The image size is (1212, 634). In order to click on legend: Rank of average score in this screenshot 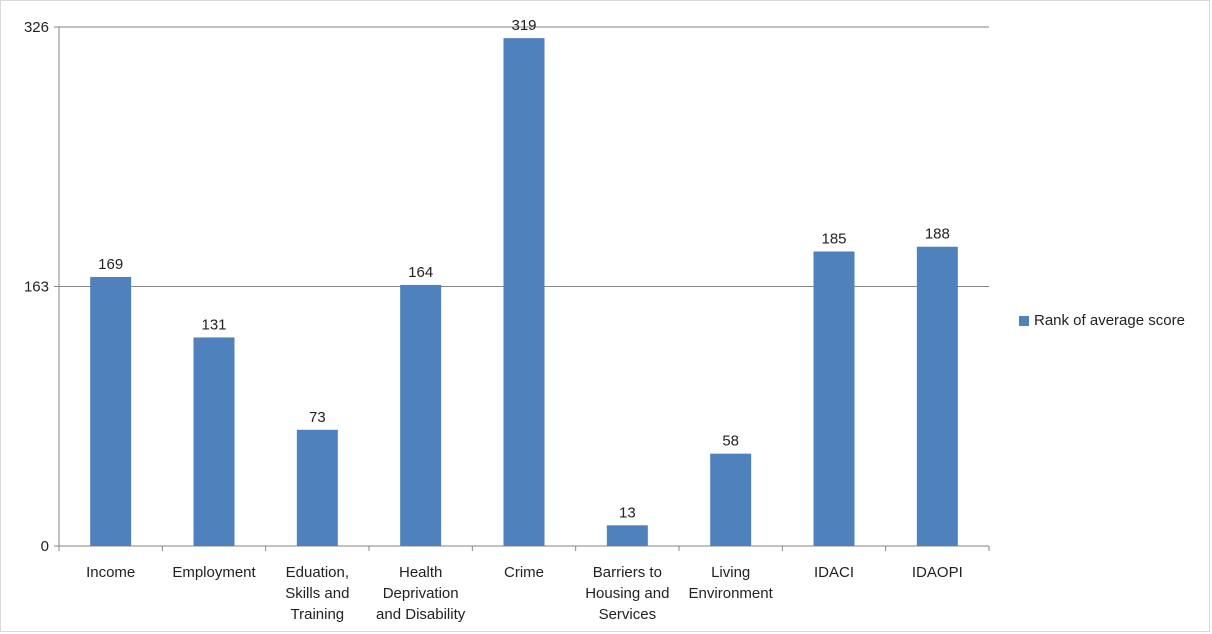, I will do `click(1102, 320)`.